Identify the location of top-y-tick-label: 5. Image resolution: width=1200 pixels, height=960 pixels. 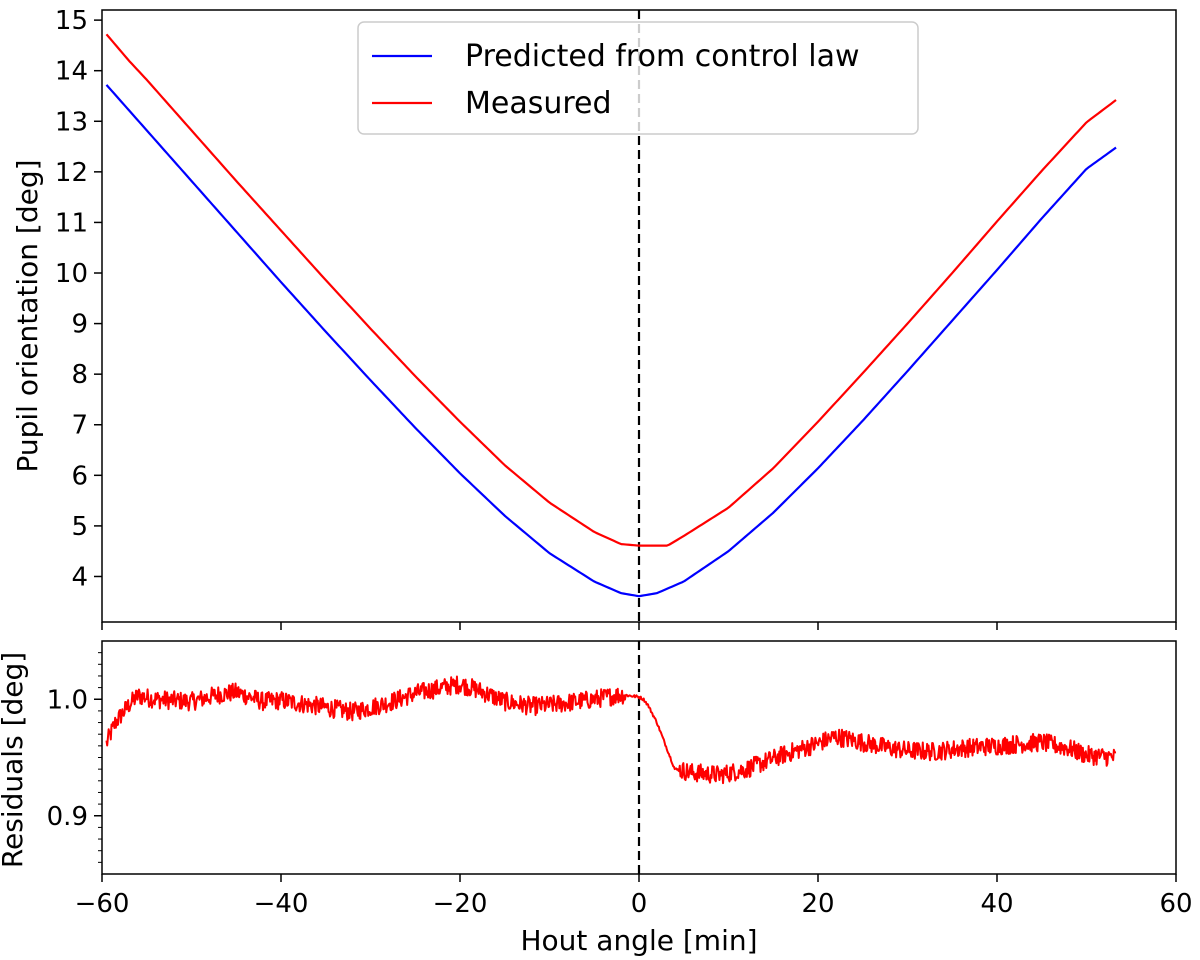
(79, 527).